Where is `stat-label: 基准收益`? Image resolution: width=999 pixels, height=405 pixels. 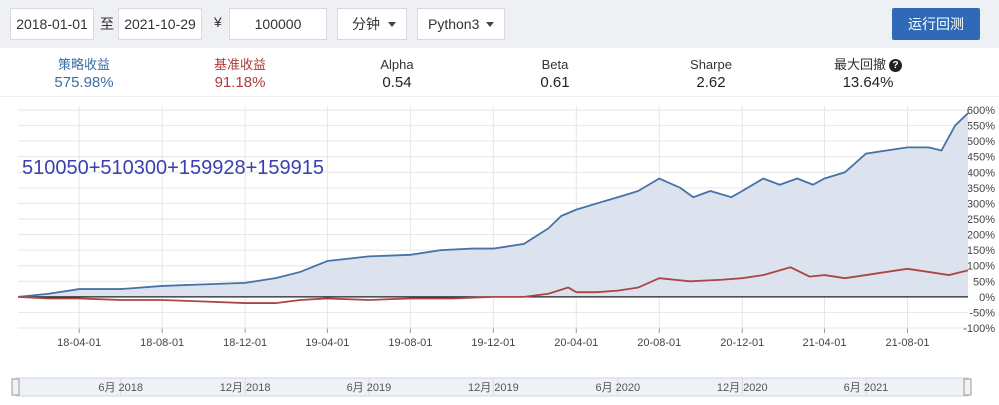 stat-label: 基准收益 is located at coordinates (239, 64).